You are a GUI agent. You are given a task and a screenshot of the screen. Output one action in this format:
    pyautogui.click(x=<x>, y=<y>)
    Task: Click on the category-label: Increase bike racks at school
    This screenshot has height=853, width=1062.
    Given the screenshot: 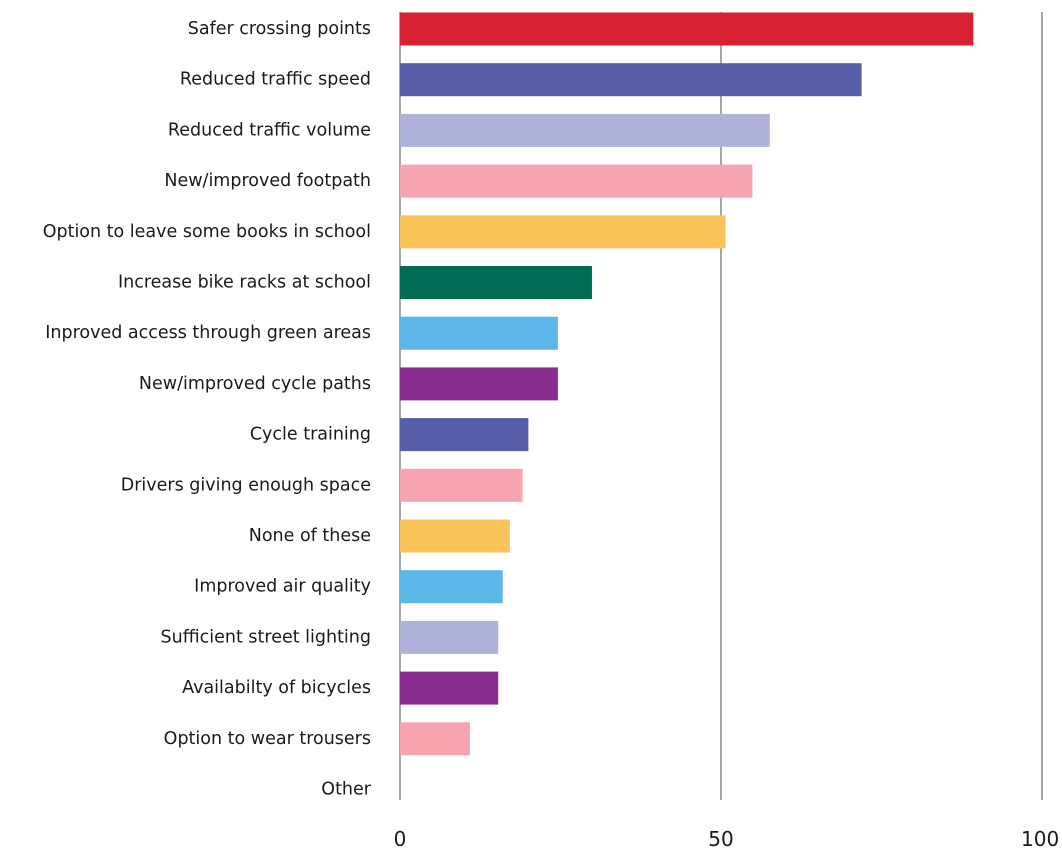 What is the action you would take?
    pyautogui.click(x=244, y=283)
    